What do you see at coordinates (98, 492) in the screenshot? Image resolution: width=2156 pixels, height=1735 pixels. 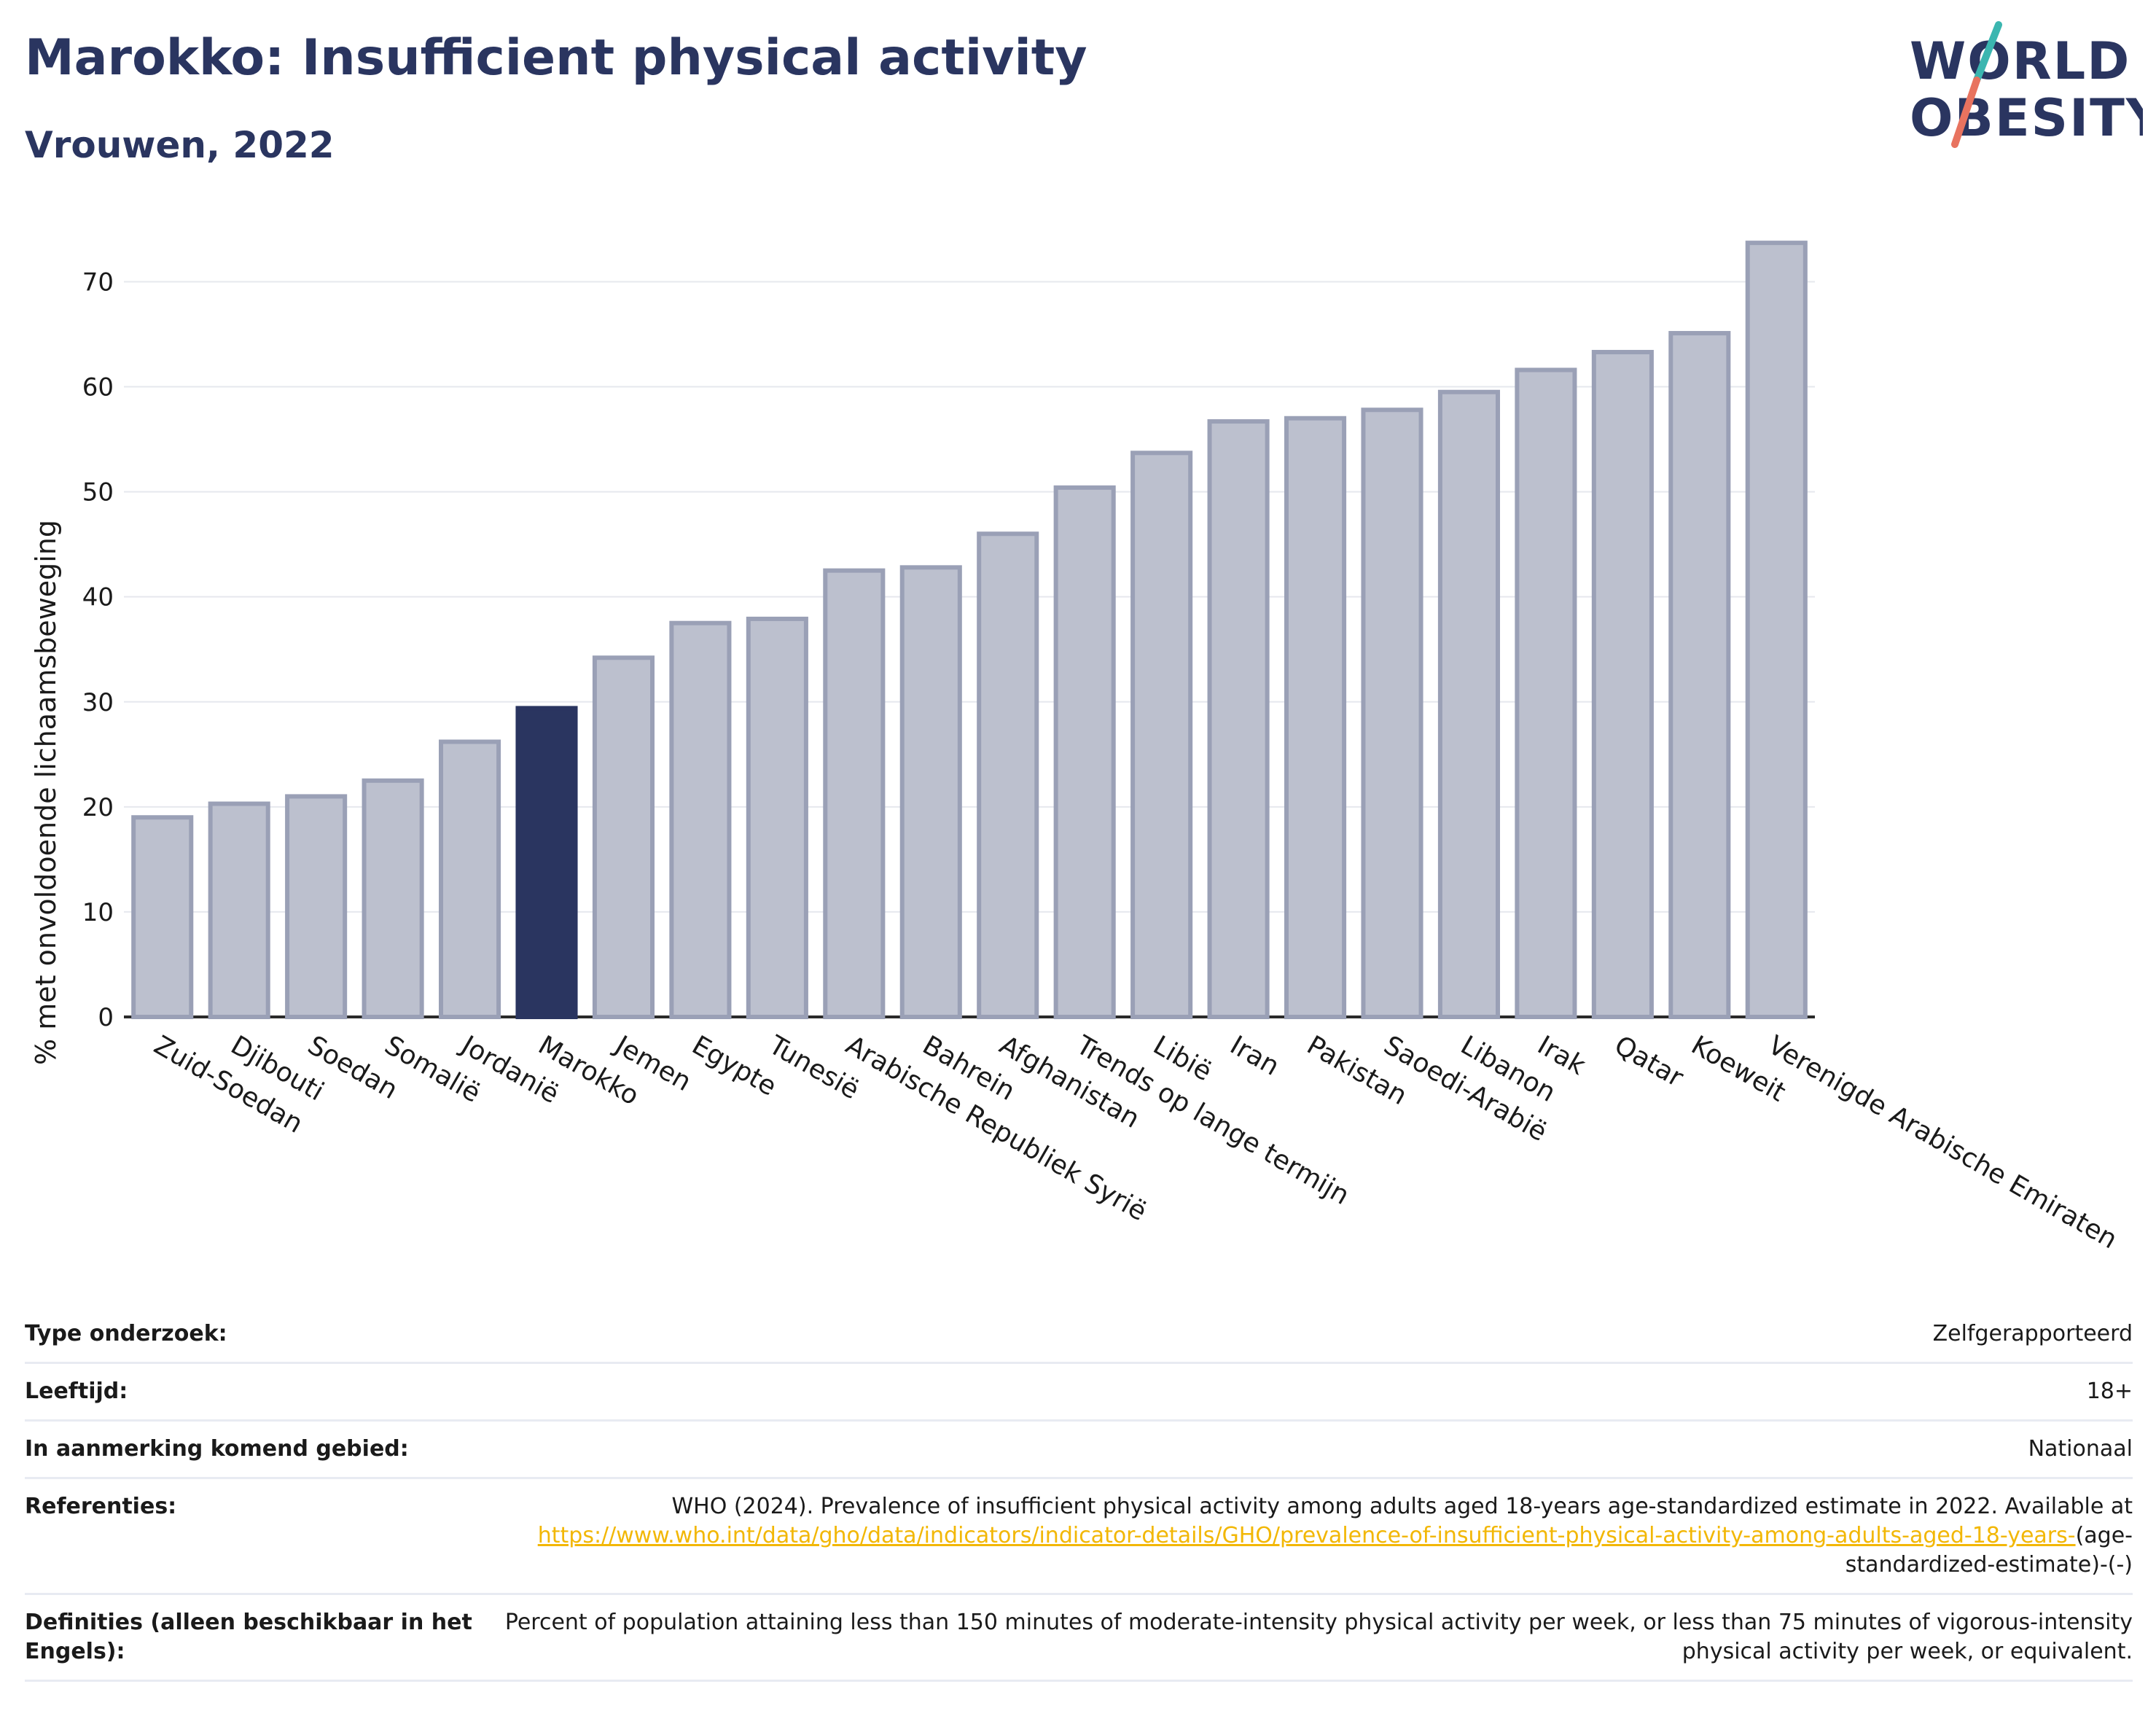 I see `y-tick-label: 50` at bounding box center [98, 492].